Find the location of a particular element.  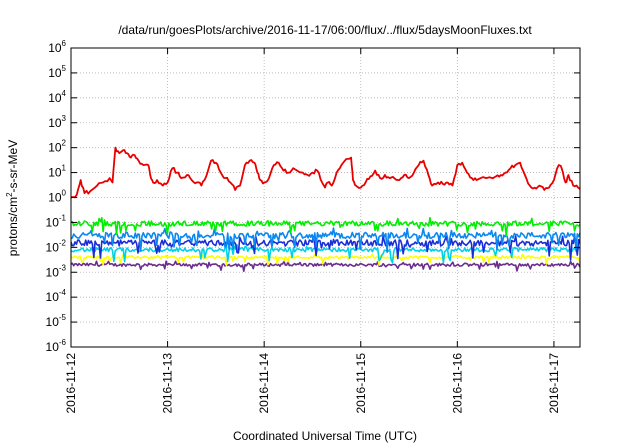

y-tick-label: 10⁵ is located at coordinates (57, 72).